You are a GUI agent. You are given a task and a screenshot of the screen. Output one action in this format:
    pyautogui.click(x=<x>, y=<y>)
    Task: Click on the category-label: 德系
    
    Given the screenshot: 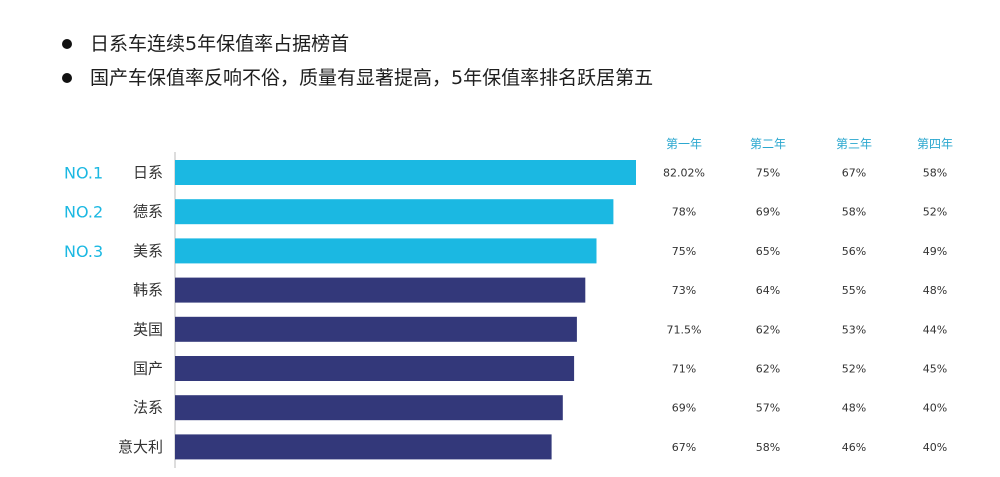 What is the action you would take?
    pyautogui.click(x=148, y=212)
    